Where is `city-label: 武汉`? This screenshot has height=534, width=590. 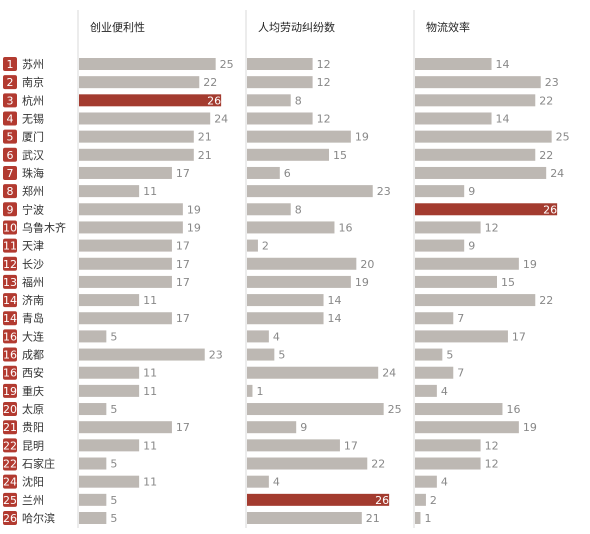 city-label: 武汉 is located at coordinates (33, 155).